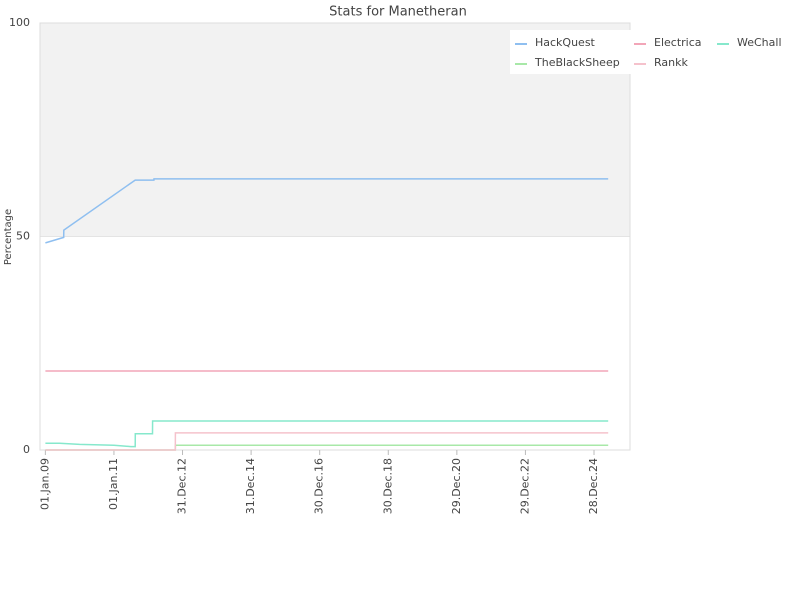  I want to click on legend-label: WeChall, so click(759, 42).